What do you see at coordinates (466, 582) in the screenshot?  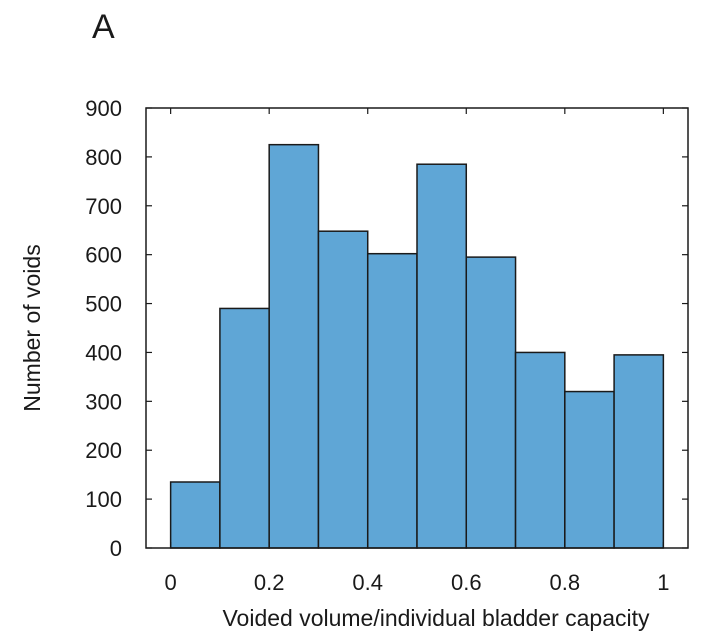 I see `x-tick-label: 0.6` at bounding box center [466, 582].